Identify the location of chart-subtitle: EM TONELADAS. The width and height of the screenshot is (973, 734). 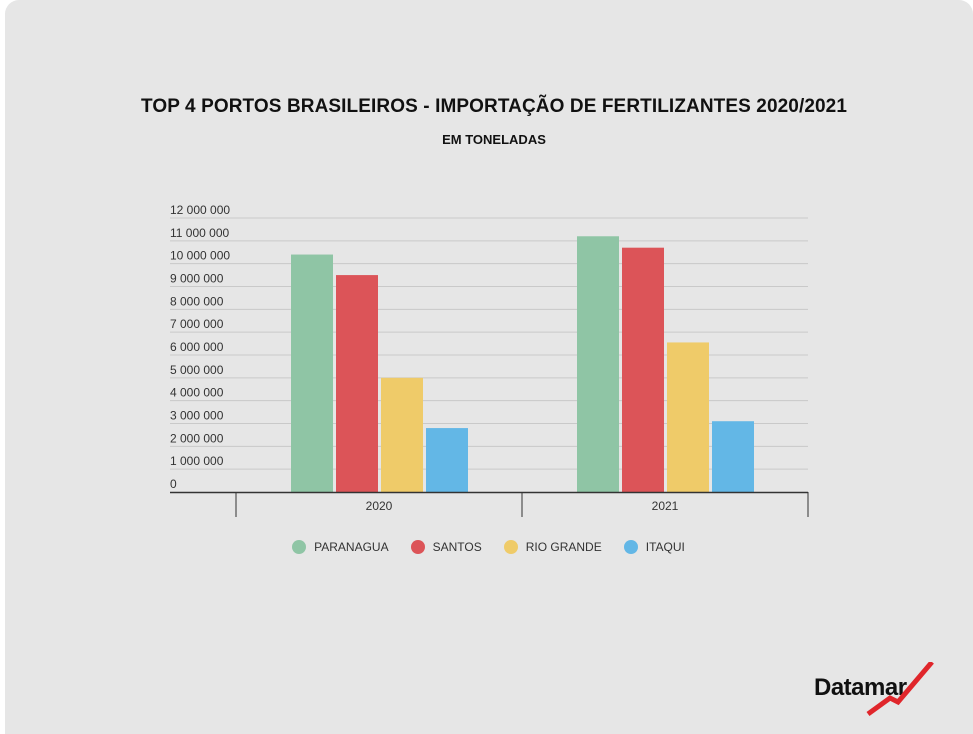
(494, 139).